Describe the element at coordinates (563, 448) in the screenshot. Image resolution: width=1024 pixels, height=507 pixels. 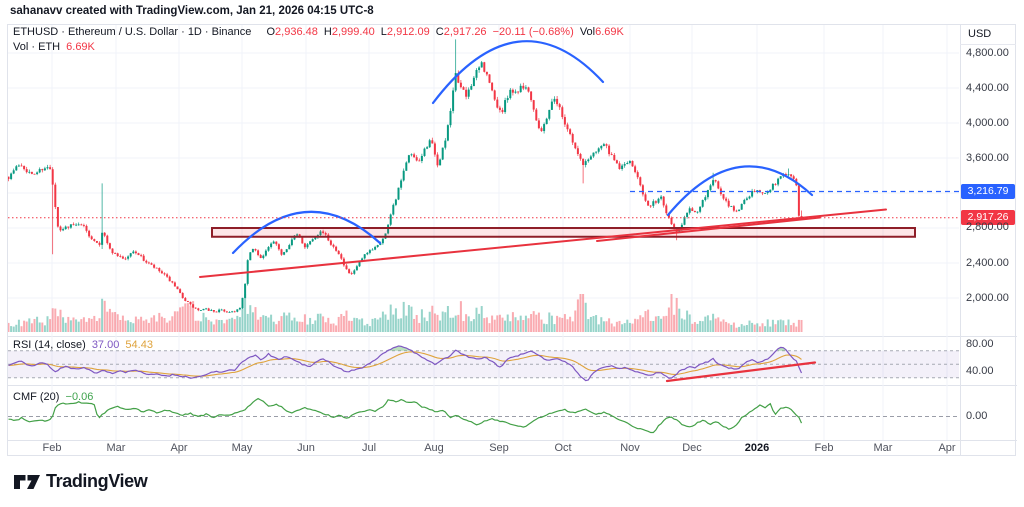
I see `time-axis-label: Oct` at that location.